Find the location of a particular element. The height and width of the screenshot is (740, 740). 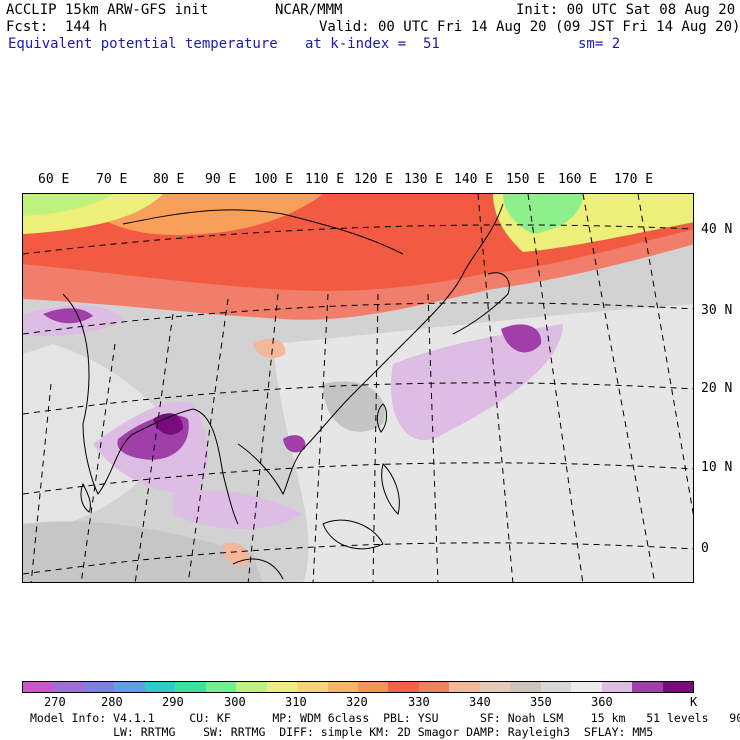

init-time: Init: 00 UTC Sat 08 Aug 20 is located at coordinates (626, 10).